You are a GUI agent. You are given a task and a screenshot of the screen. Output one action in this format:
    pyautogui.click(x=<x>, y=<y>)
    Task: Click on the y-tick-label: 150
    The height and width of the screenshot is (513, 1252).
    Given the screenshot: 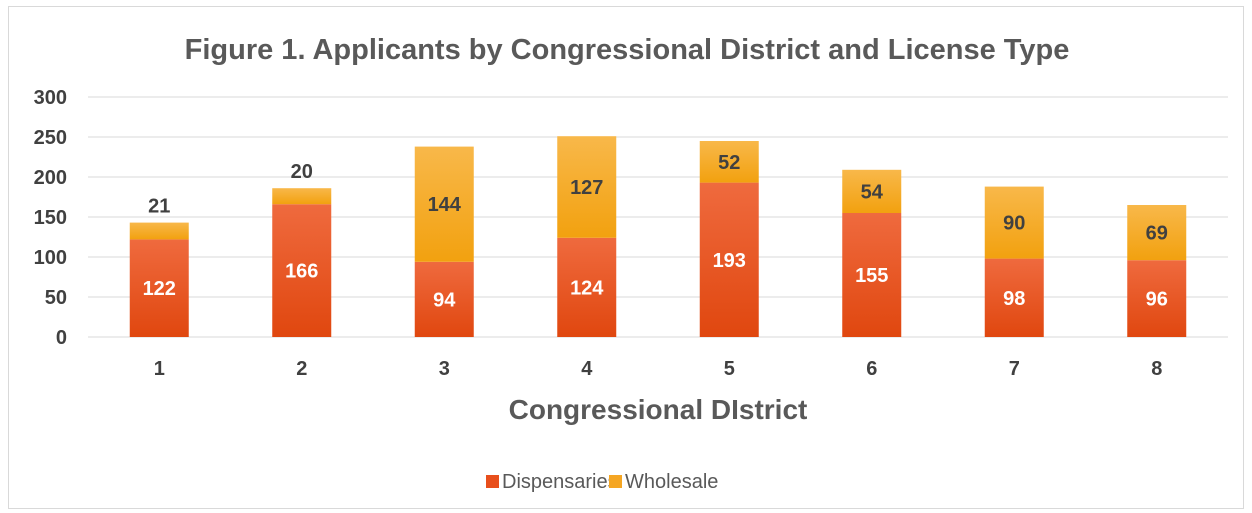 What is the action you would take?
    pyautogui.click(x=50, y=218)
    